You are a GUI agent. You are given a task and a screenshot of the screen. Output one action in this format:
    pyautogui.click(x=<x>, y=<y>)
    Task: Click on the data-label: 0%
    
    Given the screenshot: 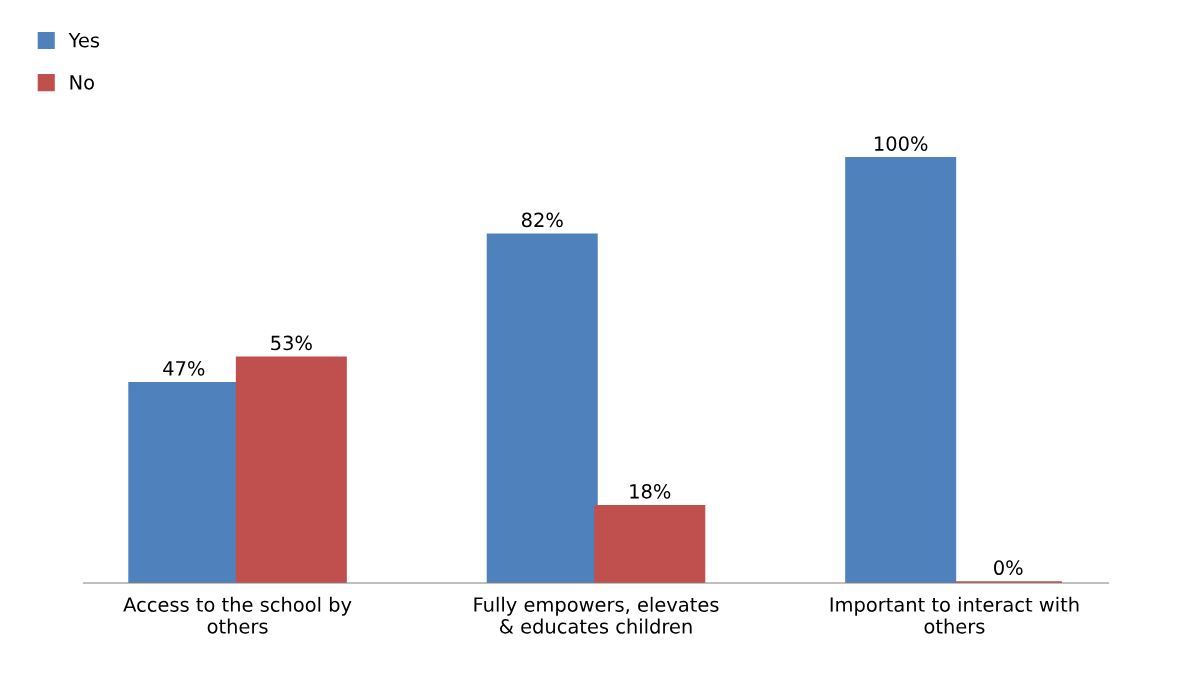 What is the action you would take?
    pyautogui.click(x=1008, y=568)
    